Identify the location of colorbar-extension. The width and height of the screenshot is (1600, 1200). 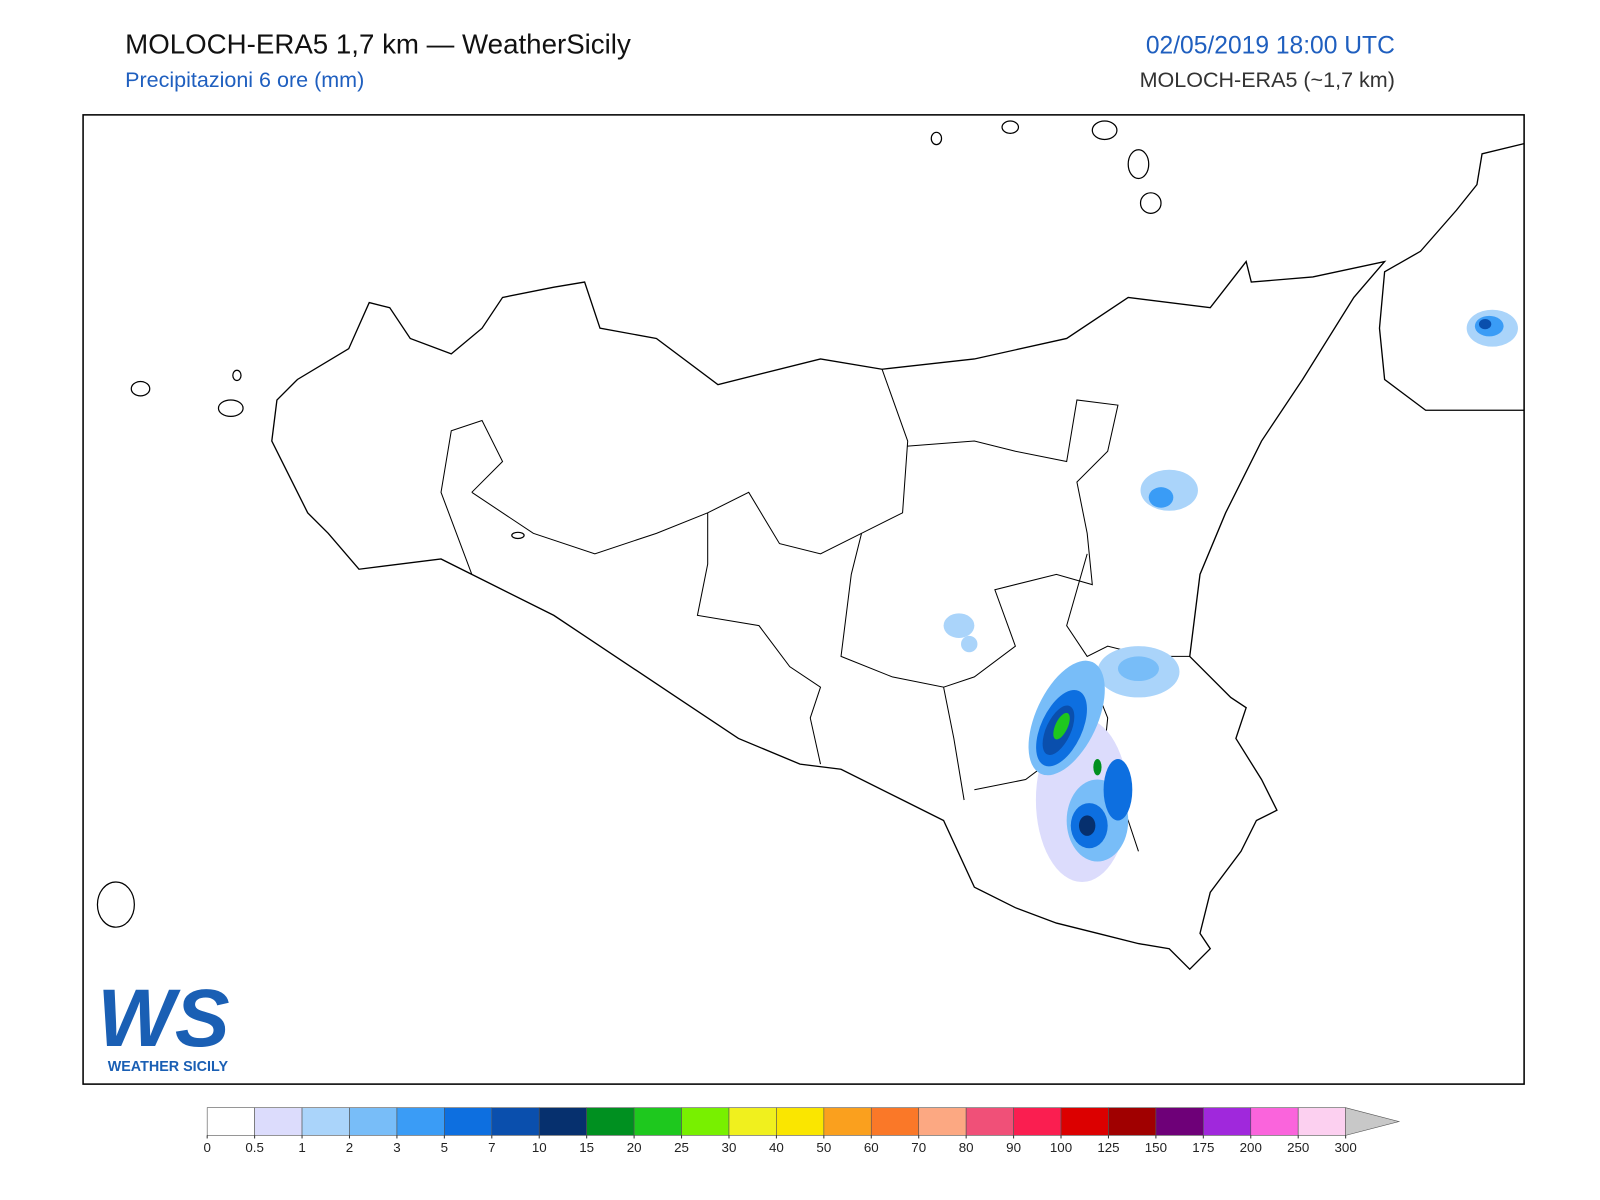
(1373, 1121).